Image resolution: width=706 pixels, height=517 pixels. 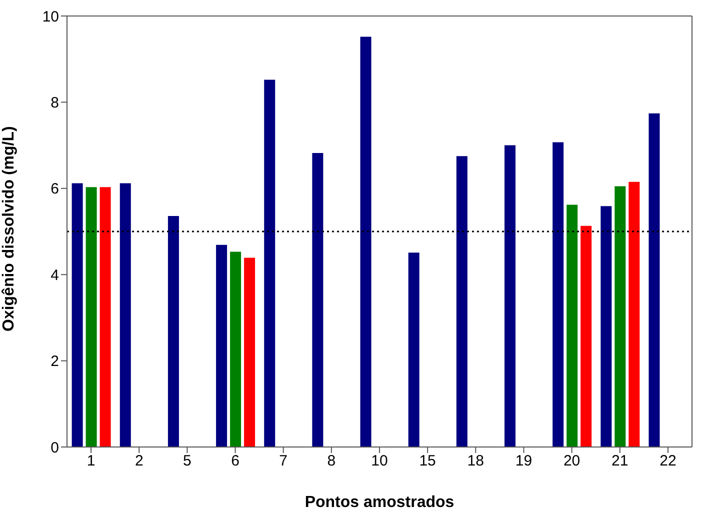 What do you see at coordinates (475, 461) in the screenshot?
I see `x-tick-label: 18` at bounding box center [475, 461].